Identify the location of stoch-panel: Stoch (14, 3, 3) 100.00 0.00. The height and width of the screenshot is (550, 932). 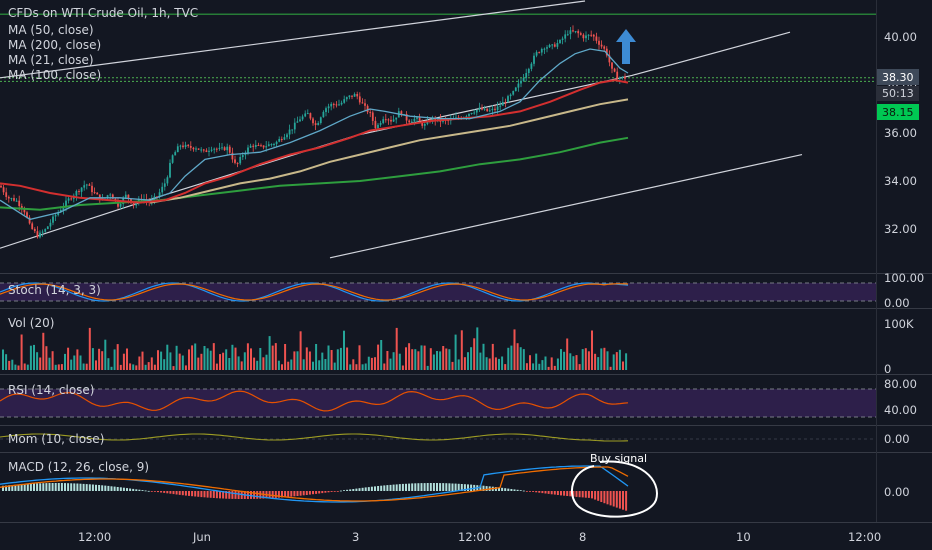
(462, 290).